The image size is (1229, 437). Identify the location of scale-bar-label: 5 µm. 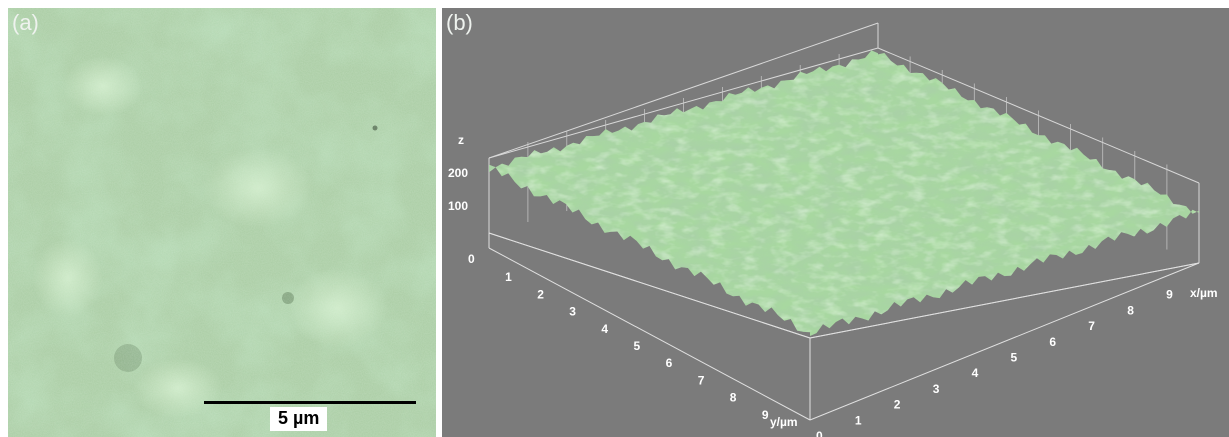
(299, 419).